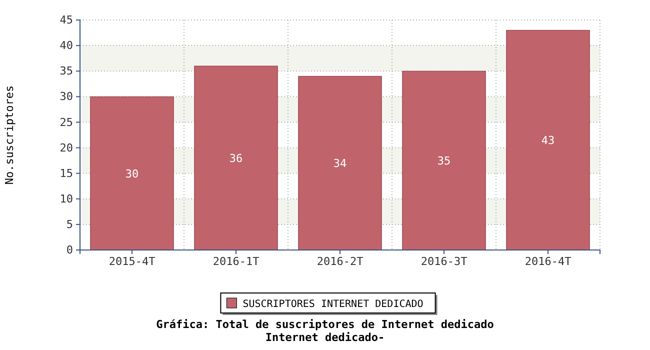  Describe the element at coordinates (9, 135) in the screenshot. I see `y-axis-title: No.suscriptores` at that location.